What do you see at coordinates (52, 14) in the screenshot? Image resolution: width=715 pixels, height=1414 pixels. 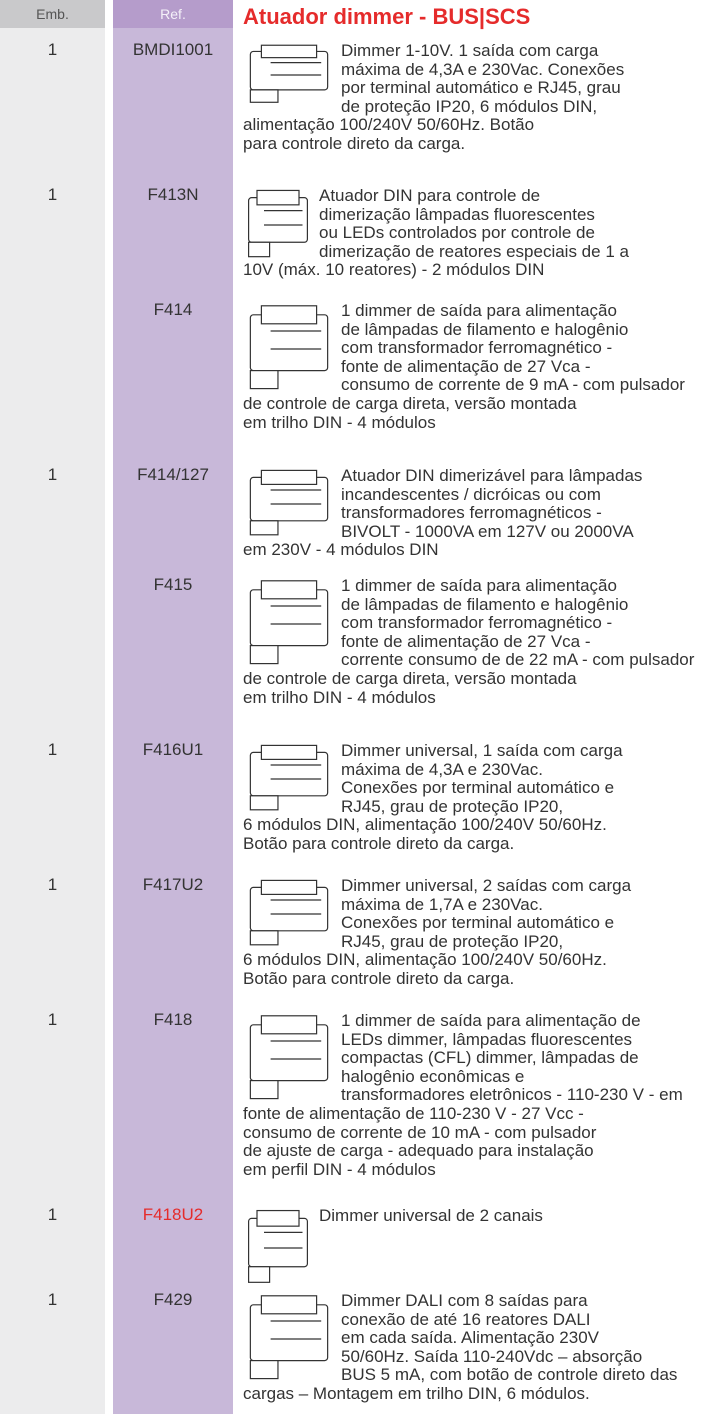 I see `emb-header: Emb.` at bounding box center [52, 14].